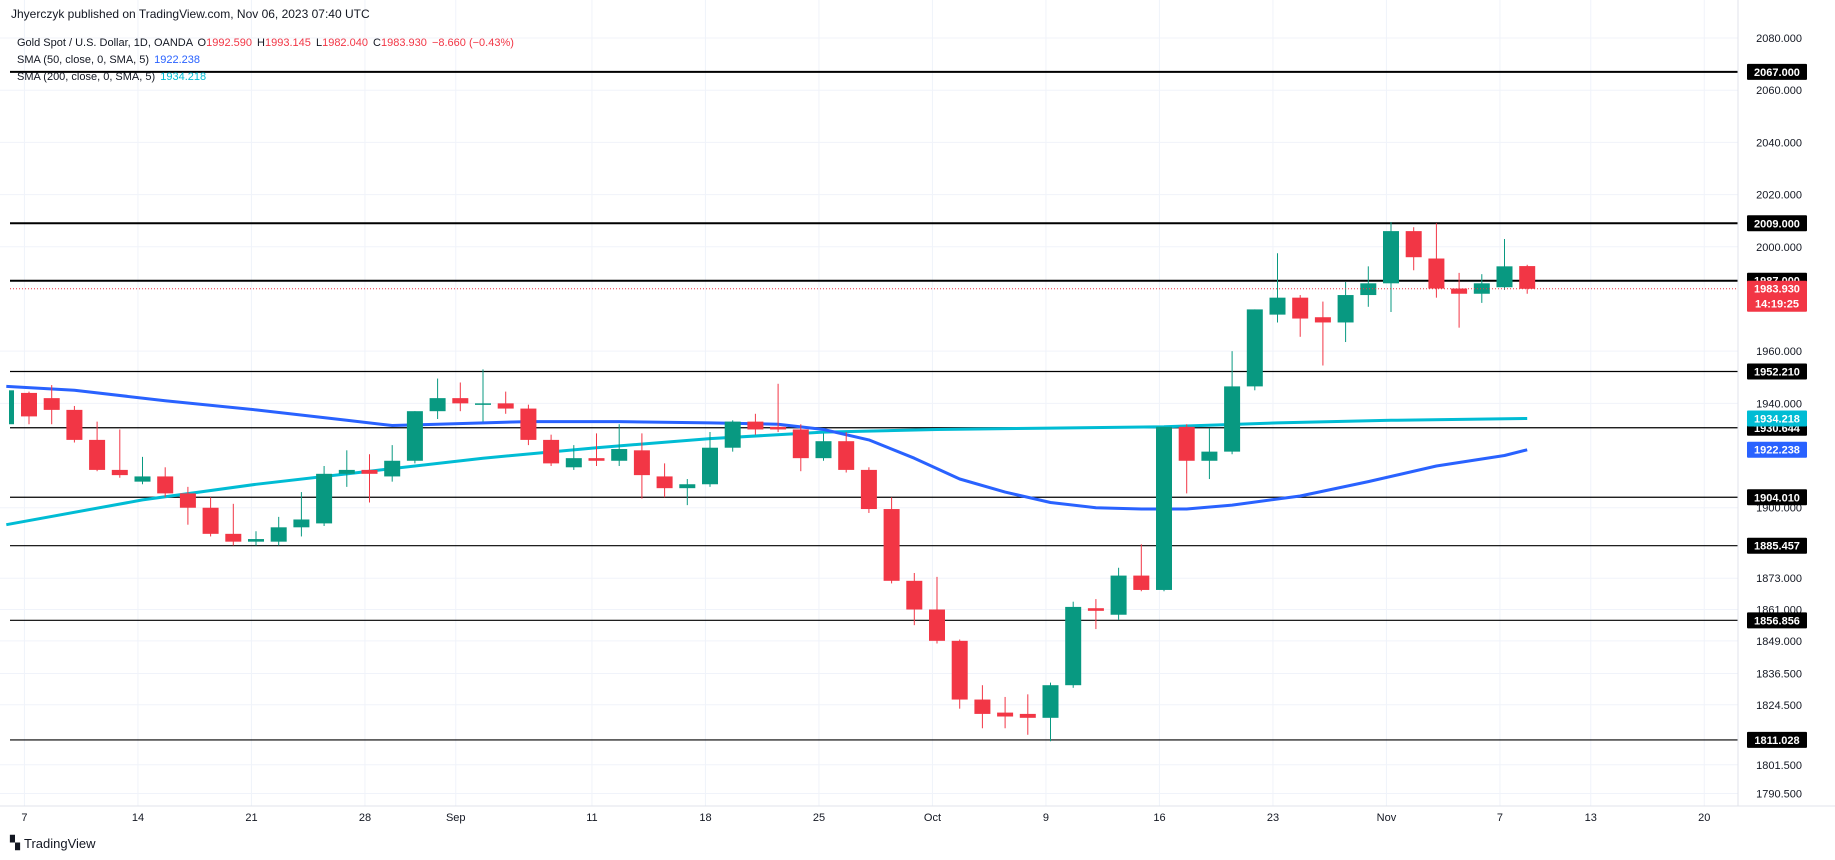  I want to click on price-tick-label: 1790.500, so click(1779, 795).